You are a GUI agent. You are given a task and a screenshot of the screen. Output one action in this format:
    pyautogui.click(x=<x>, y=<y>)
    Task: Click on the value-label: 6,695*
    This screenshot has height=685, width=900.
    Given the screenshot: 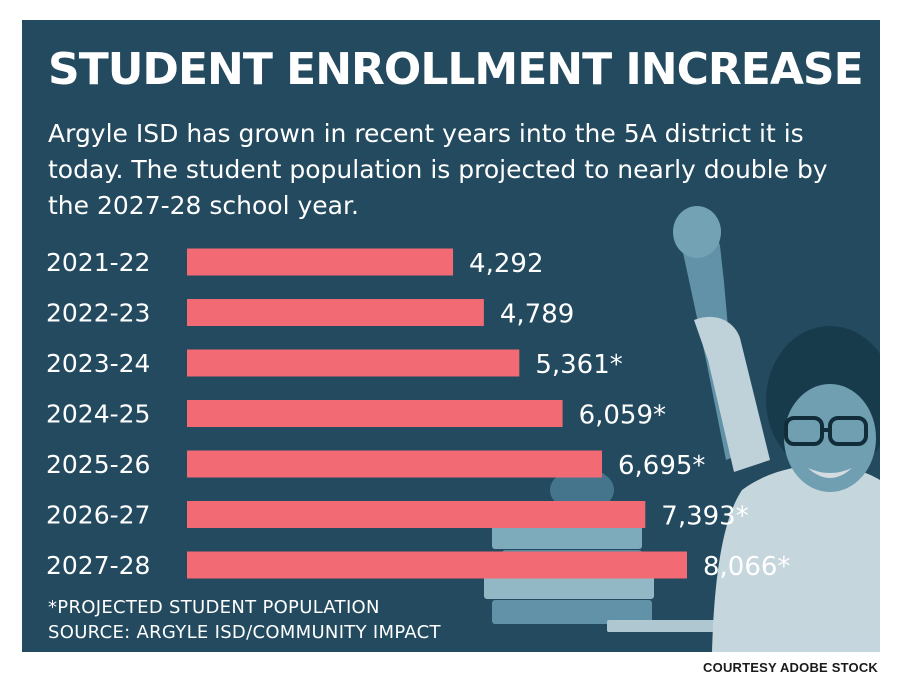 What is the action you would take?
    pyautogui.click(x=661, y=466)
    